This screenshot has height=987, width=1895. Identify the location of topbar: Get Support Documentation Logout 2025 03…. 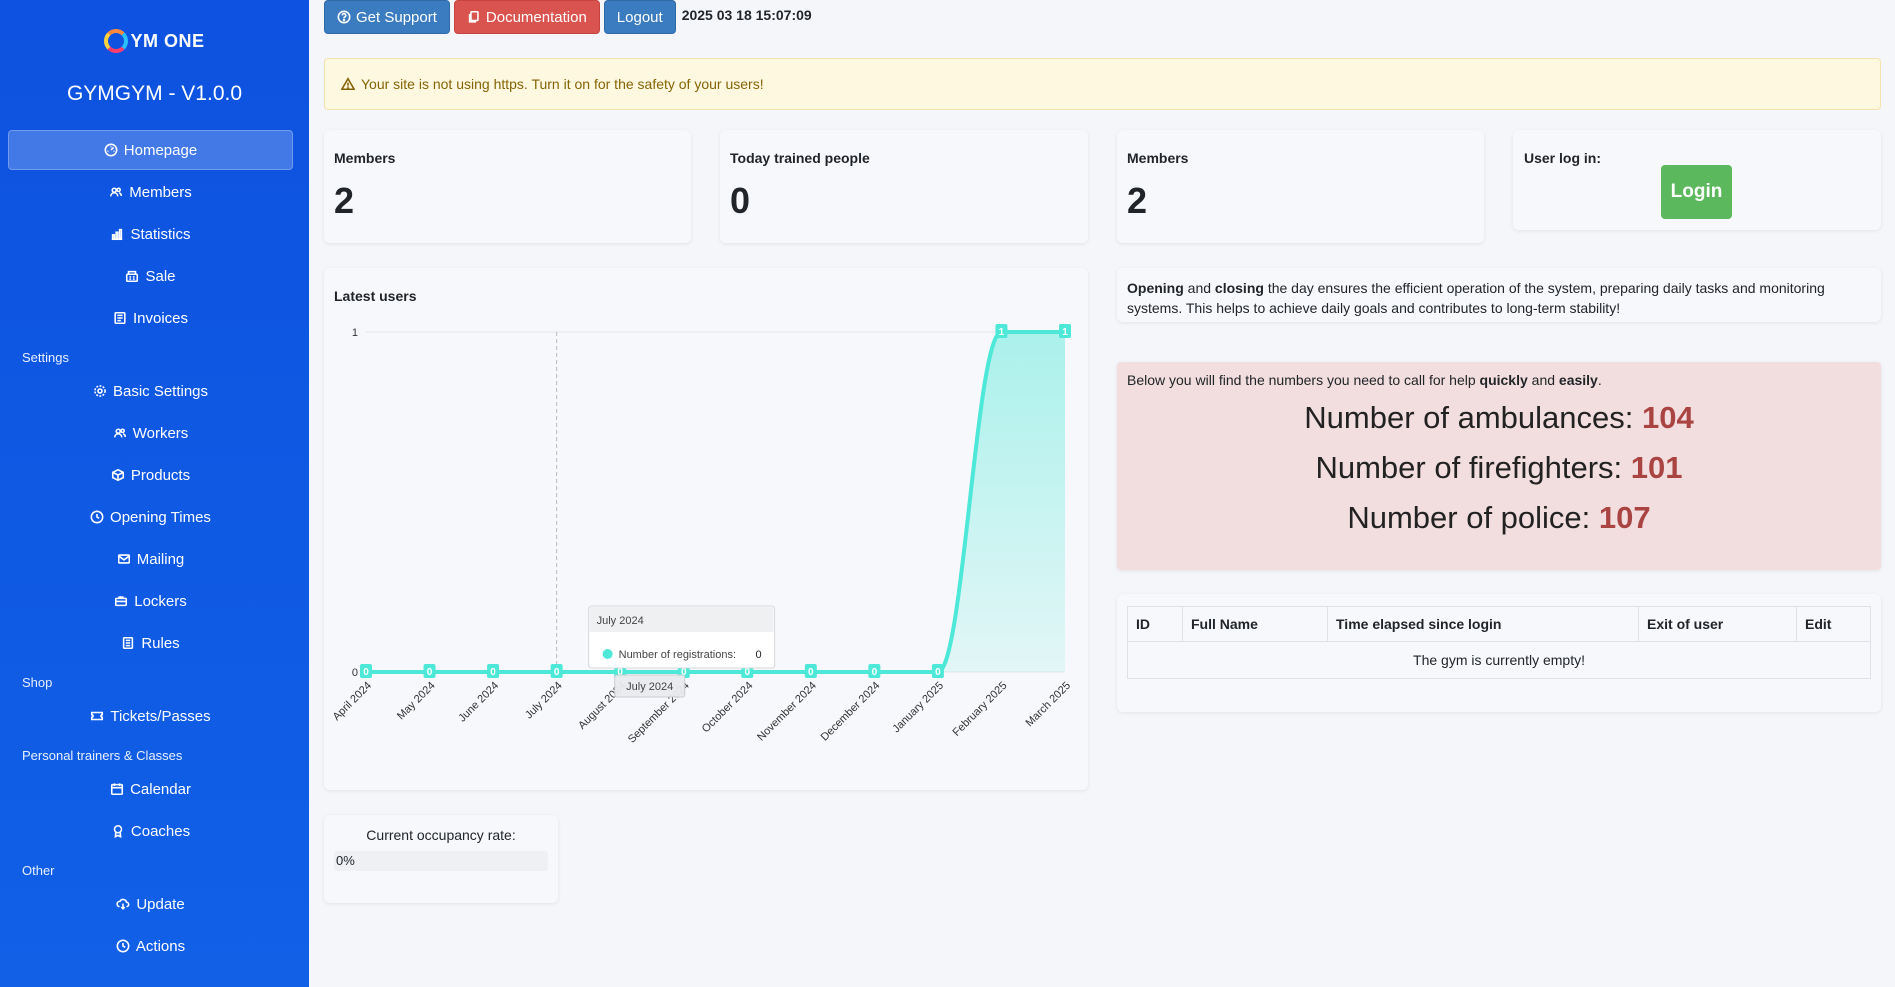
(568, 17).